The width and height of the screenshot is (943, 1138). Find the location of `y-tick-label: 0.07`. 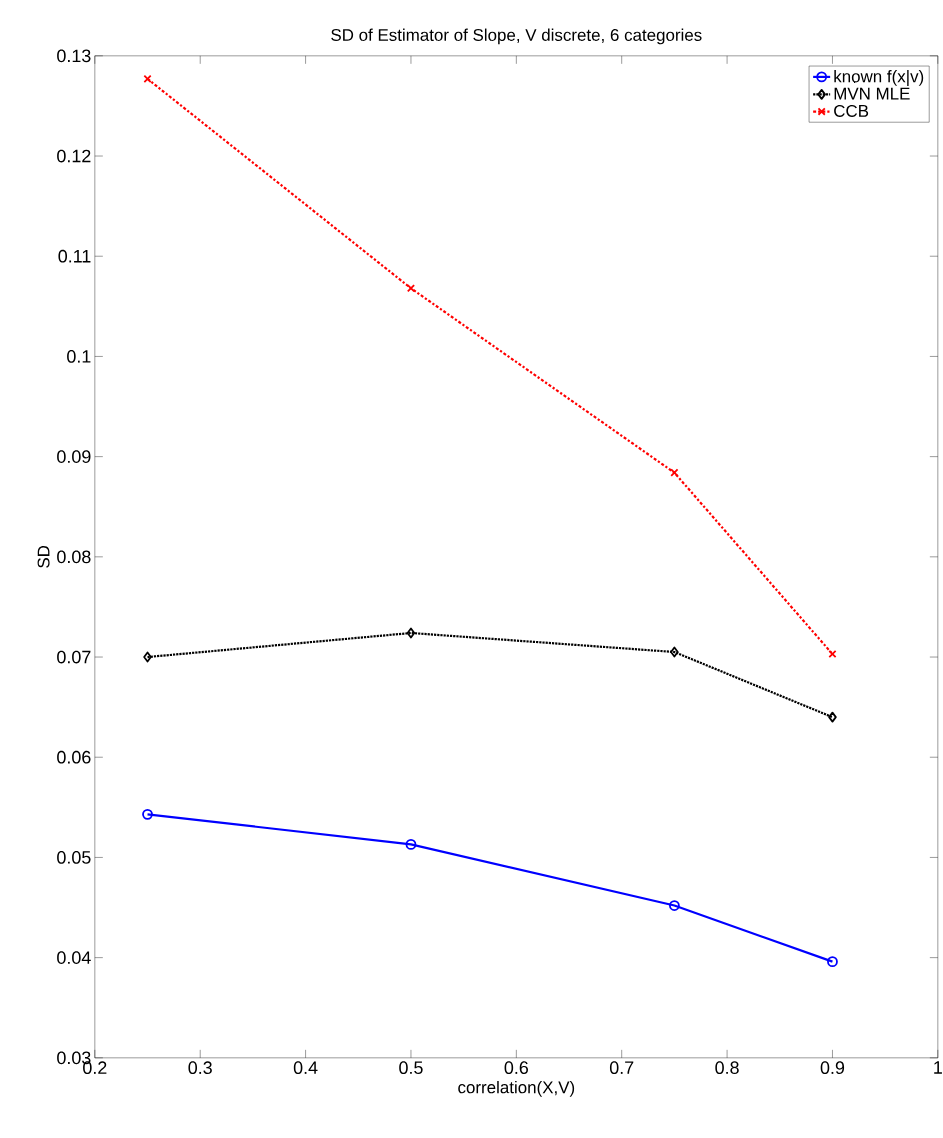

y-tick-label: 0.07 is located at coordinates (74, 657).